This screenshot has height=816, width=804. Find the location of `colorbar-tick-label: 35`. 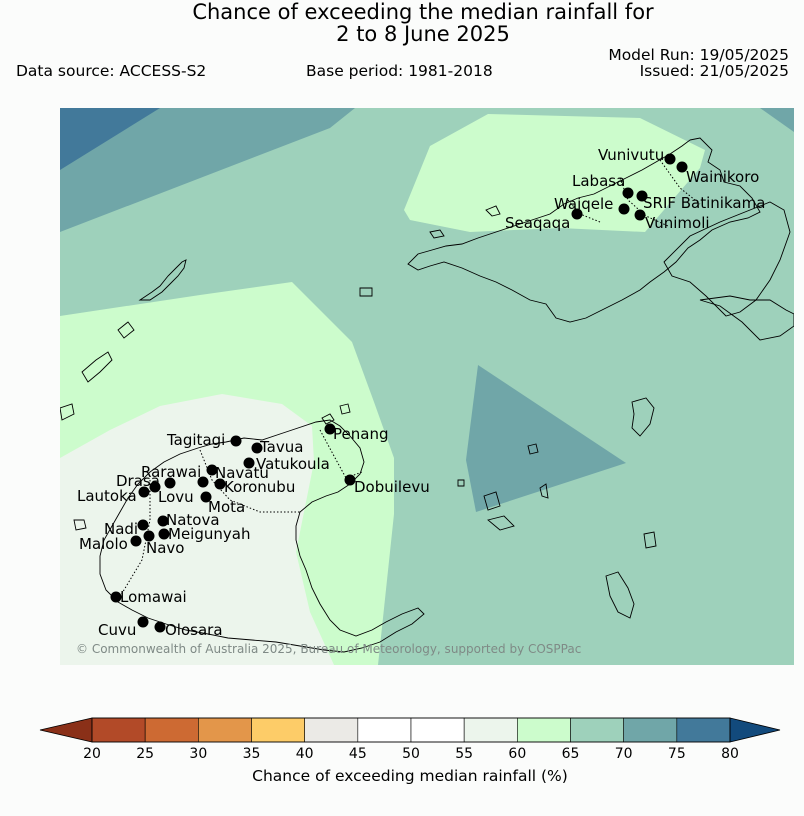

colorbar-tick-label: 35 is located at coordinates (252, 754).